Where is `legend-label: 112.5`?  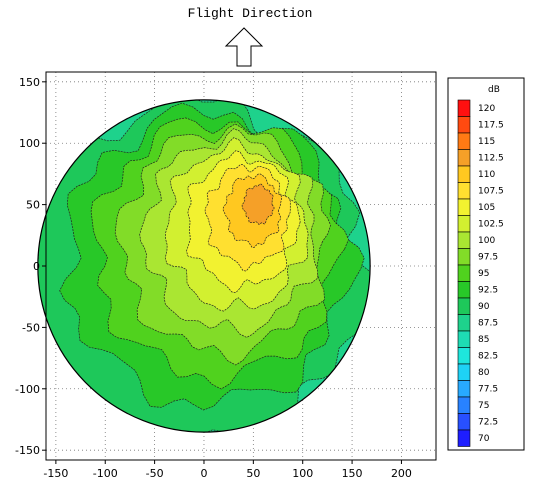 legend-label: 112.5 is located at coordinates (491, 159).